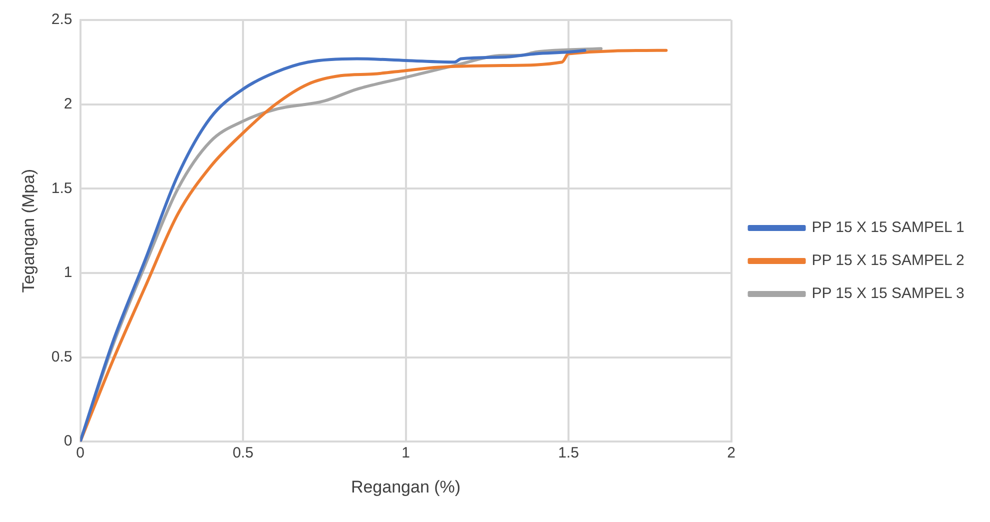 The height and width of the screenshot is (522, 990). Describe the element at coordinates (61, 188) in the screenshot. I see `y-tick-label: 1.5` at that location.